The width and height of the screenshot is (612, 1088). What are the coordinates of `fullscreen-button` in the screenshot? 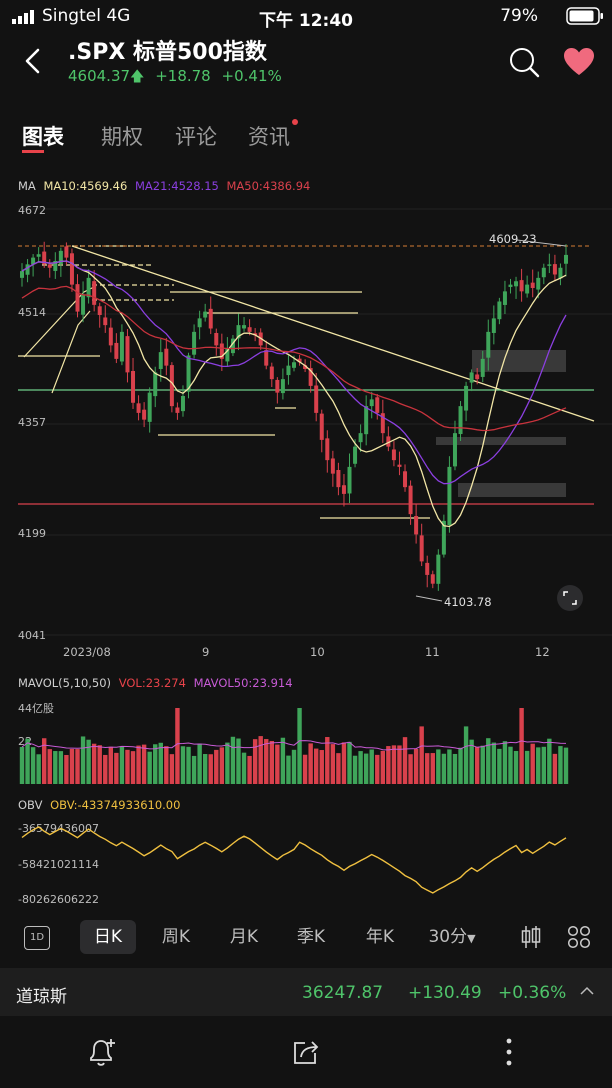 It's located at (570, 598).